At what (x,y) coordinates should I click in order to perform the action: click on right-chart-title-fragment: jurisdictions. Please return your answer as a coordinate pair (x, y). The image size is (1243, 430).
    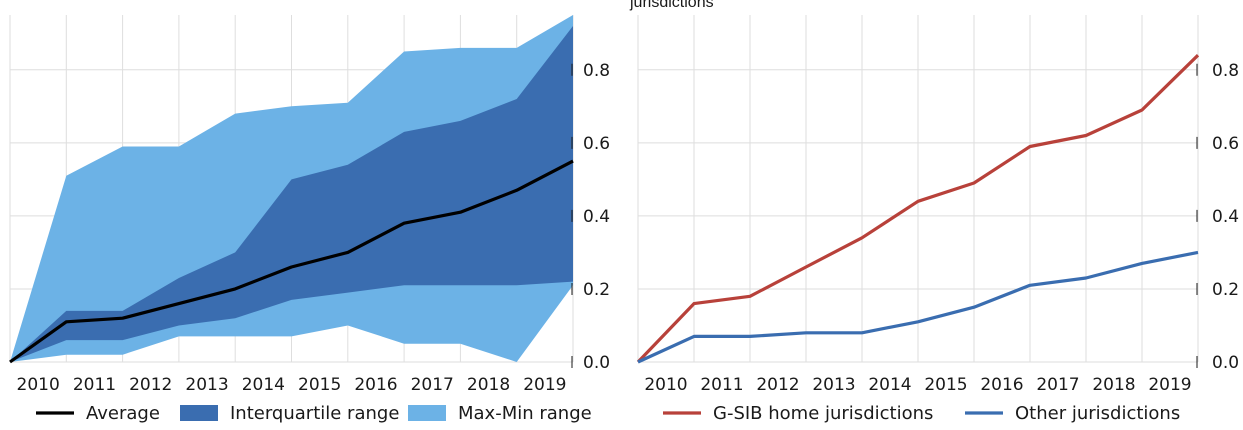
    Looking at the image, I should click on (671, 5).